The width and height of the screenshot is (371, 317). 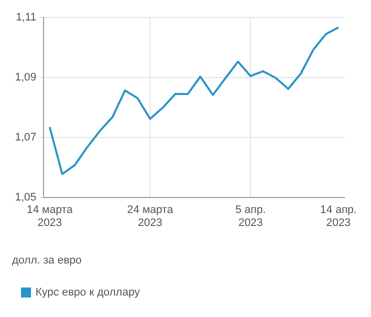 I want to click on x-tick-label: 14 апр. 2023, so click(x=338, y=217).